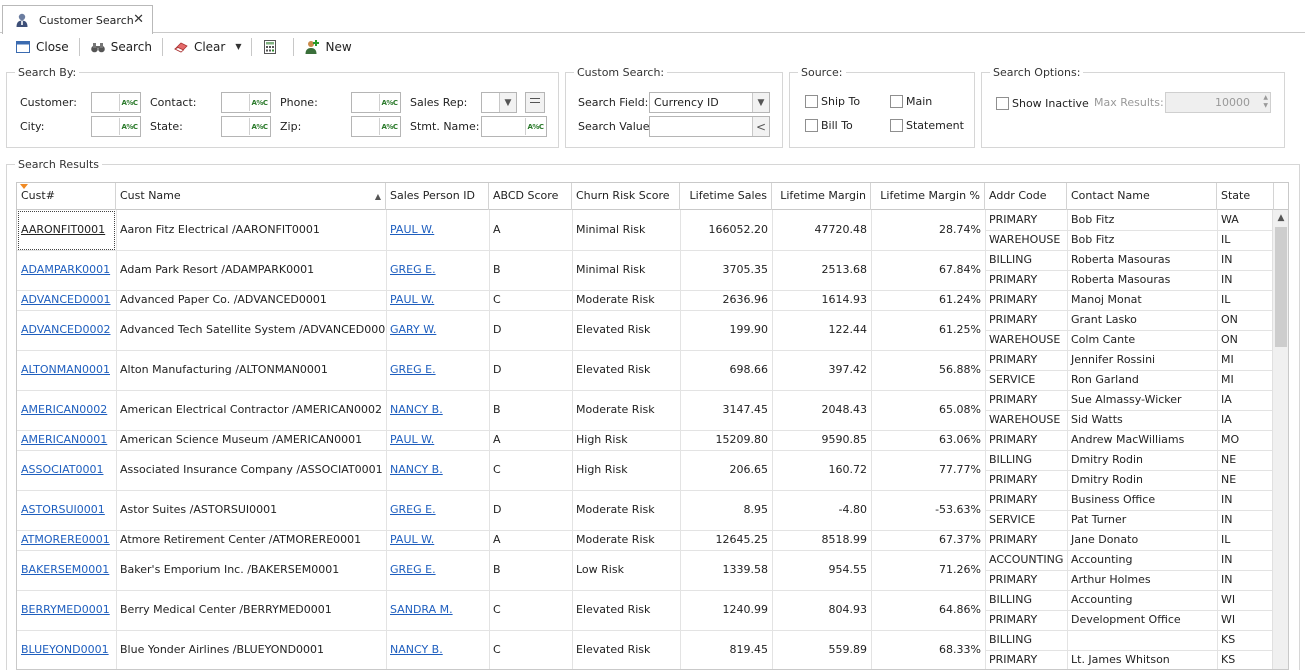 This screenshot has height=670, width=1305. Describe the element at coordinates (1129, 370) in the screenshot. I see `sub-row-divider` at that location.